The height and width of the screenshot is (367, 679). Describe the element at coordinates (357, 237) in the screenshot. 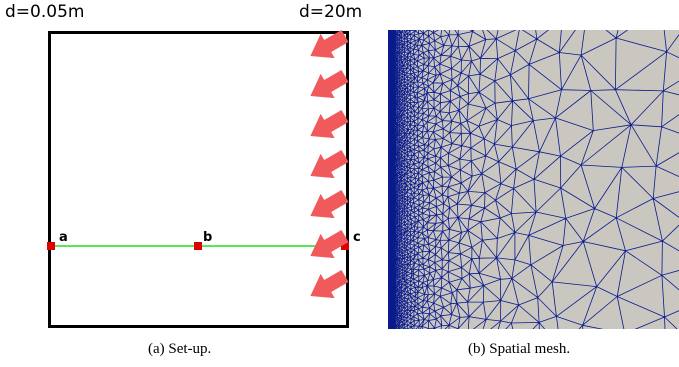

I see `point-c-label: c` at that location.